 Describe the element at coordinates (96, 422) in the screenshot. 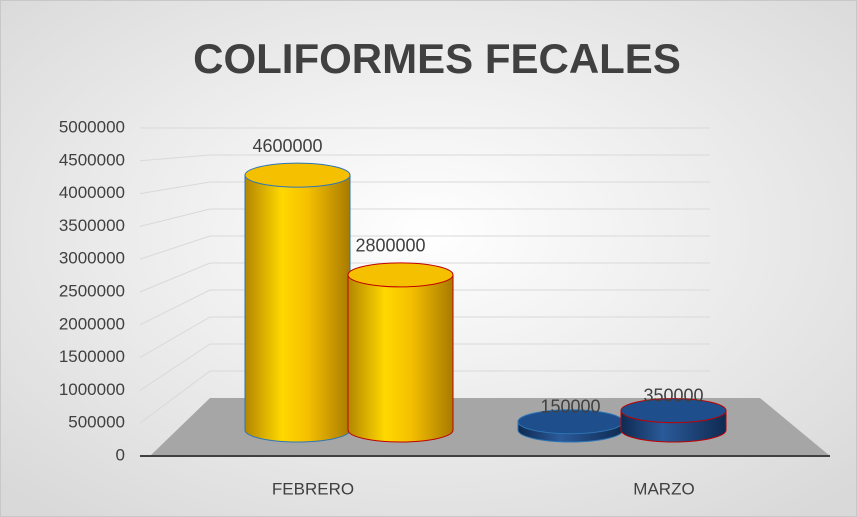

I see `y-tick-label: 500000` at that location.